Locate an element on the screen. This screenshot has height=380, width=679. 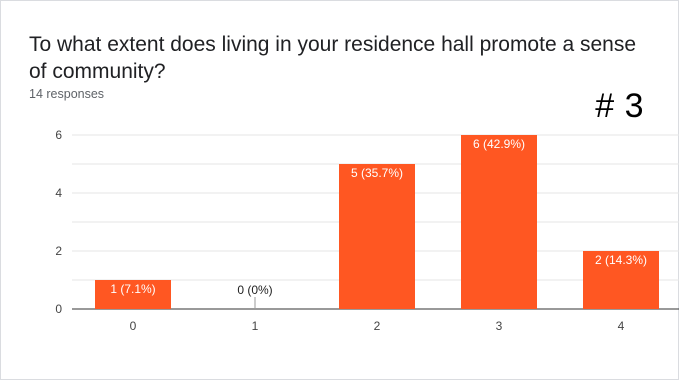
x-tick-label: 4 is located at coordinates (621, 326).